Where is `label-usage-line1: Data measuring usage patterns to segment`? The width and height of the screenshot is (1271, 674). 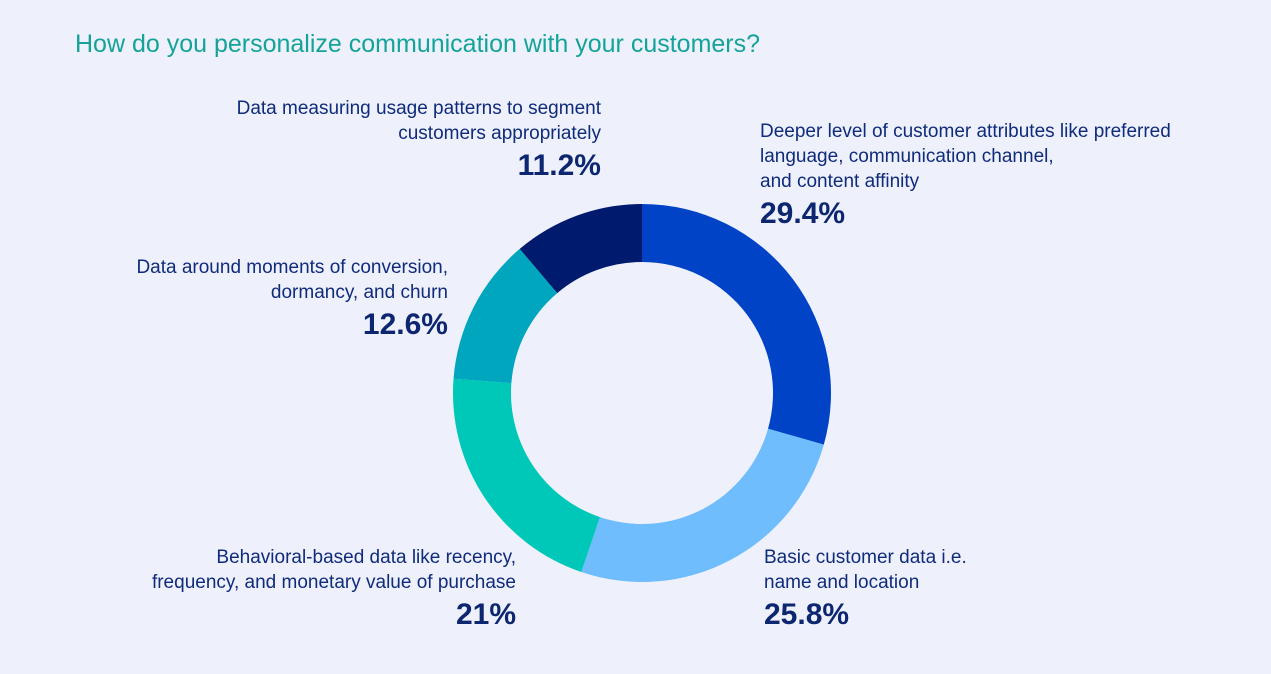
label-usage-line1: Data measuring usage patterns to segment is located at coordinates (418, 108).